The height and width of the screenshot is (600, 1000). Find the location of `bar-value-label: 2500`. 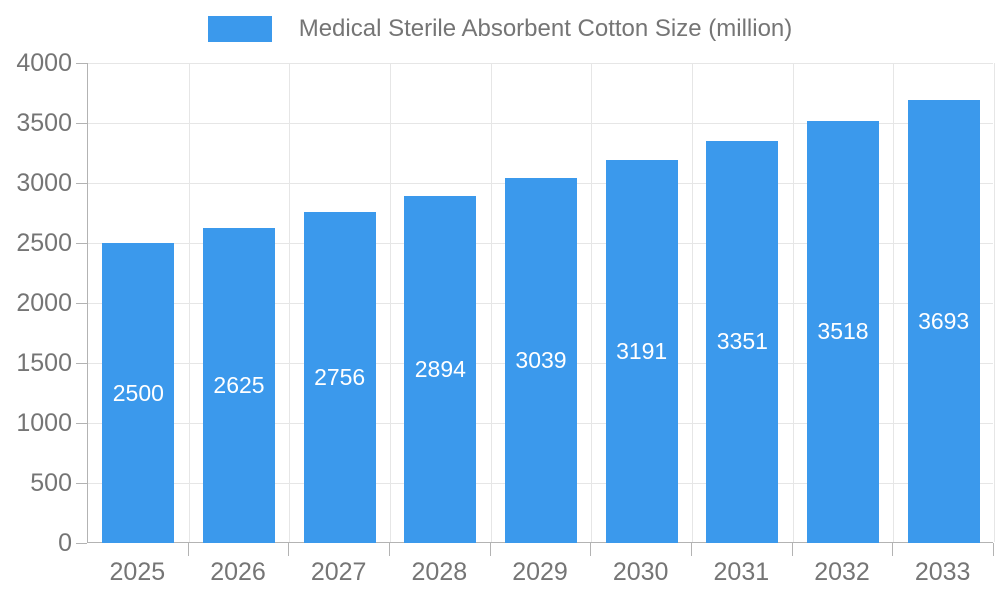

bar-value-label: 2500 is located at coordinates (138, 392).